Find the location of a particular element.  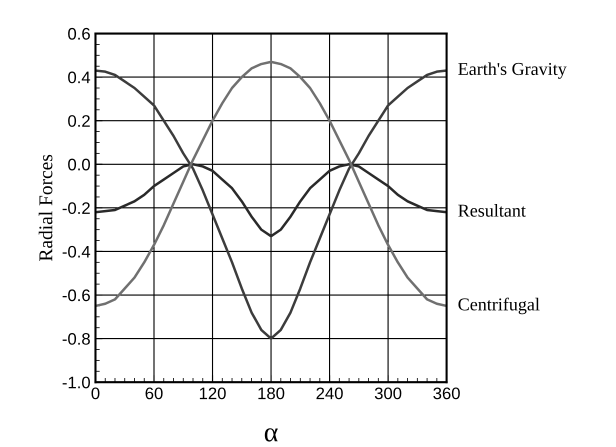

x-tick-label: 360 is located at coordinates (446, 393).